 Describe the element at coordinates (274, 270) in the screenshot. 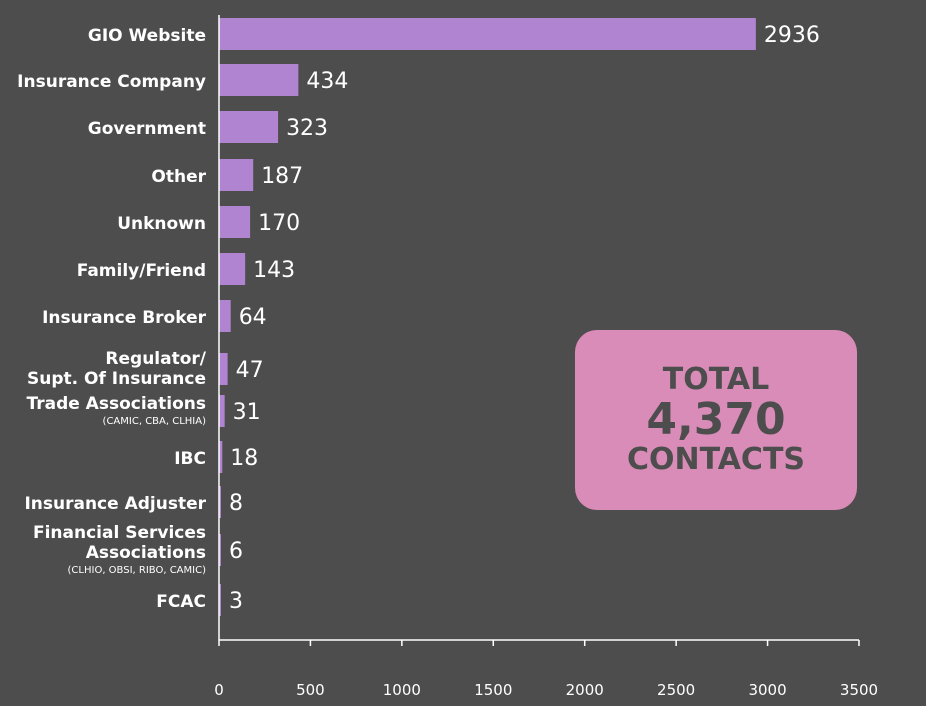

I see `value-label-5: 143` at that location.